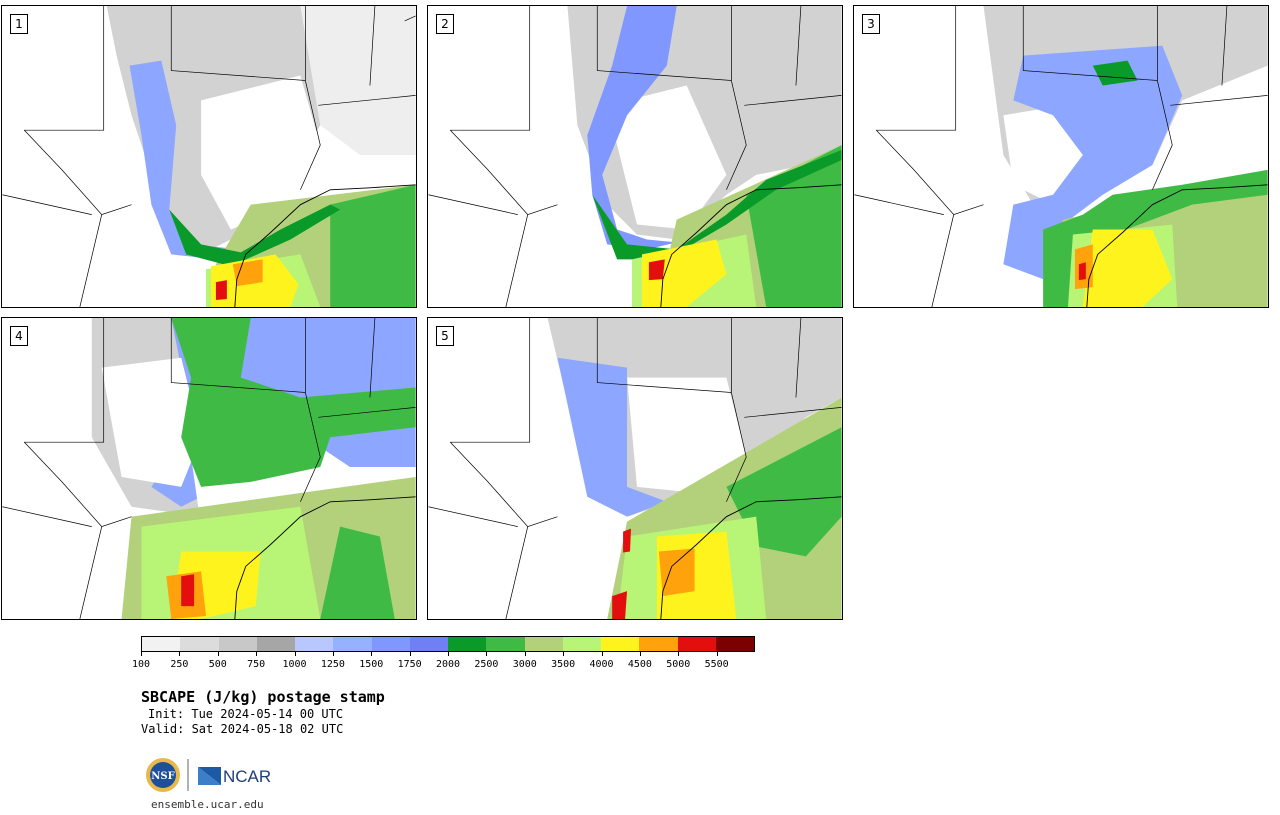 The width and height of the screenshot is (1280, 815). I want to click on website-url: ensemble.ucar.edu, so click(207, 804).